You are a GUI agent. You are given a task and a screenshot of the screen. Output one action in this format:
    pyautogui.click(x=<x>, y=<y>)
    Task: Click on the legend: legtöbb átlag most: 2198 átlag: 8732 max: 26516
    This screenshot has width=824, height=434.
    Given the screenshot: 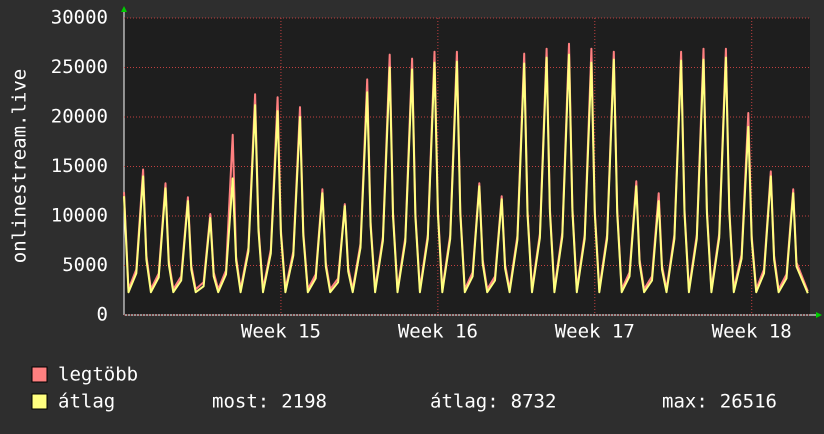 What is the action you would take?
    pyautogui.click(x=404, y=388)
    